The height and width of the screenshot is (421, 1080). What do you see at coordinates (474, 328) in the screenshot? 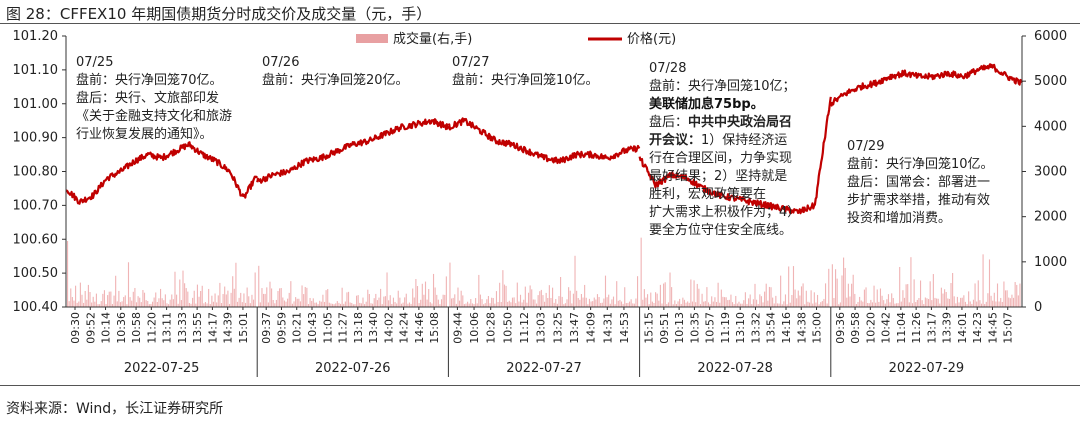
I see `time-tick-label: 10:06` at bounding box center [474, 328].